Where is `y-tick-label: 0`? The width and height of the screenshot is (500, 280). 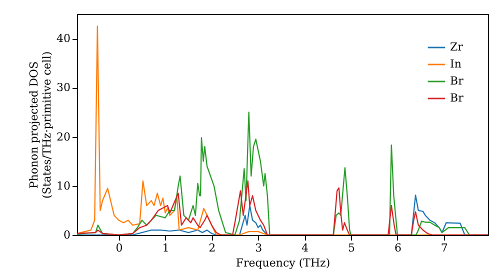
y-tick-label: 0 is located at coordinates (67, 235).